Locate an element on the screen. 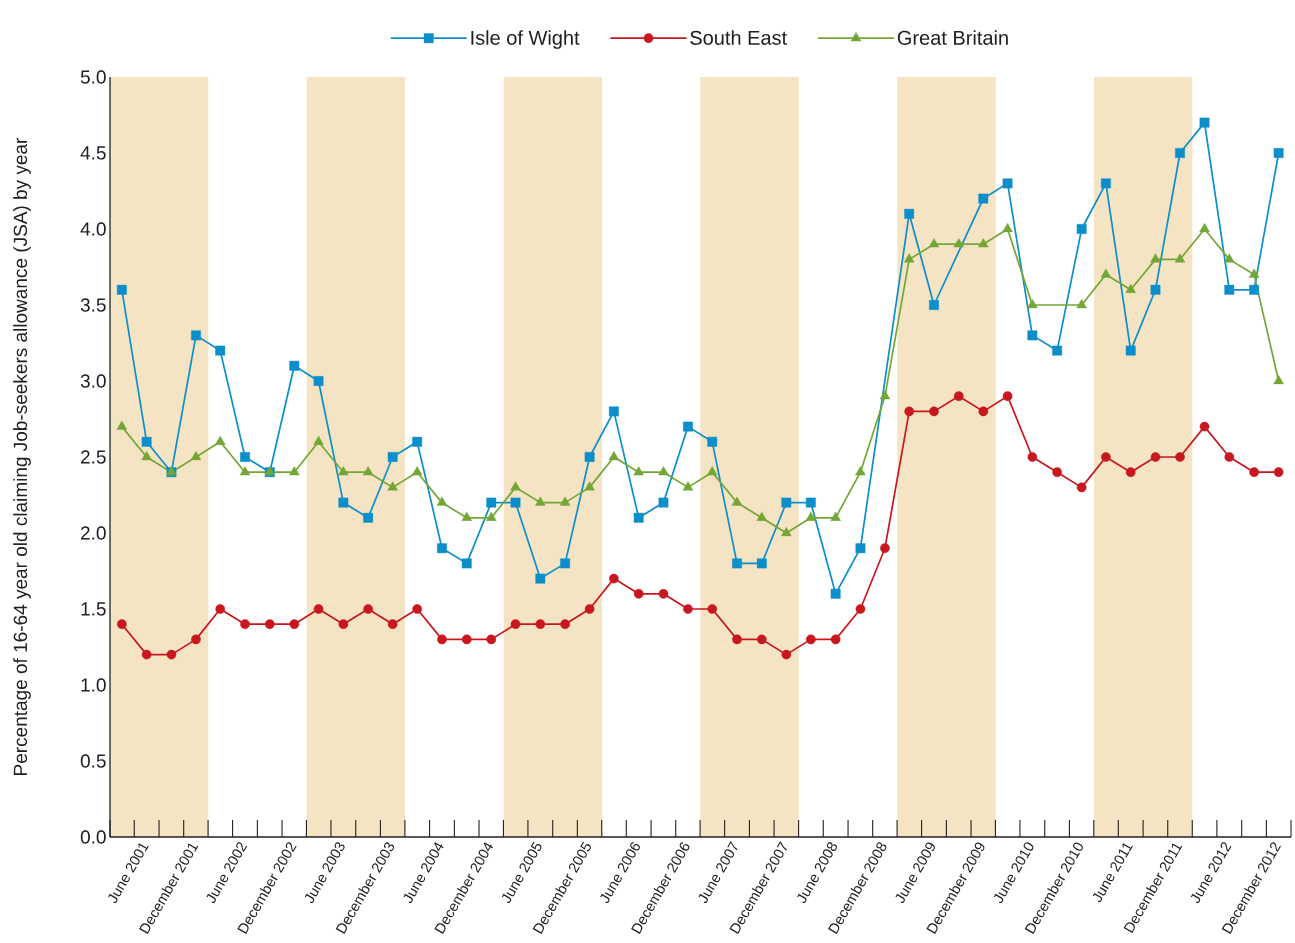 Image resolution: width=1295 pixels, height=943 pixels. y-tick-label: 3.5 is located at coordinates (93, 305).